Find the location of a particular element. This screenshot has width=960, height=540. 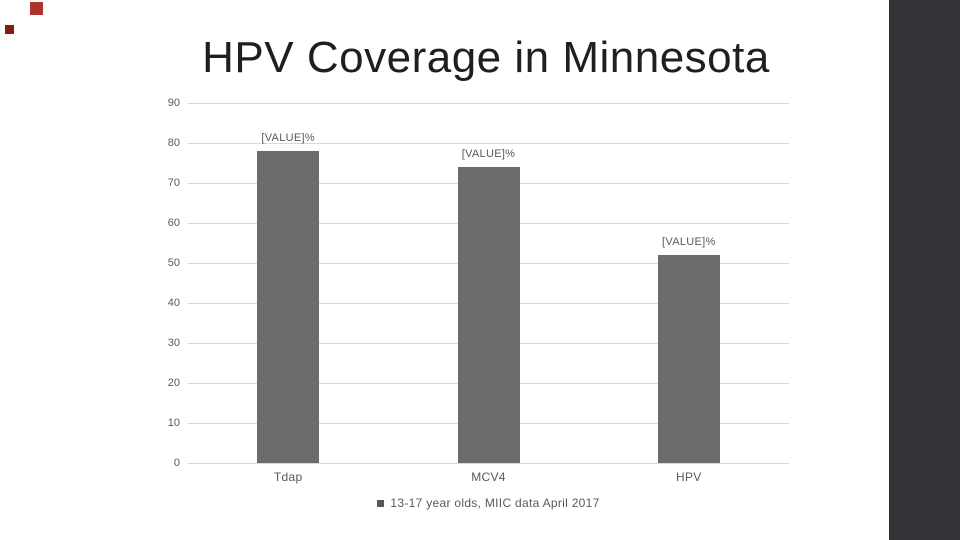

side-accent-band is located at coordinates (924, 270).